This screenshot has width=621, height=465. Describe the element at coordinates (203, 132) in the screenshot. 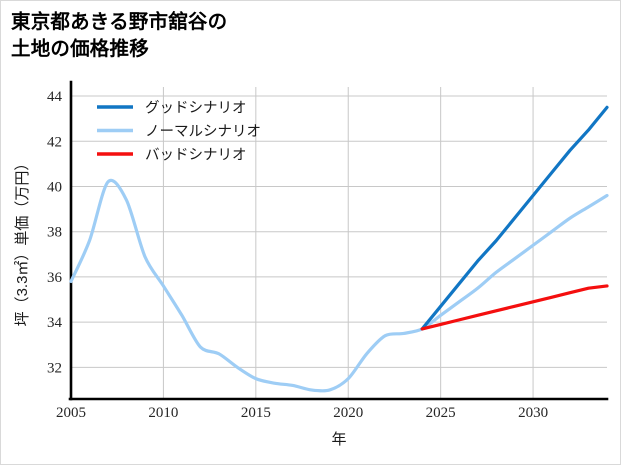

I see `legend-label: ノーマルシナリオ` at that location.